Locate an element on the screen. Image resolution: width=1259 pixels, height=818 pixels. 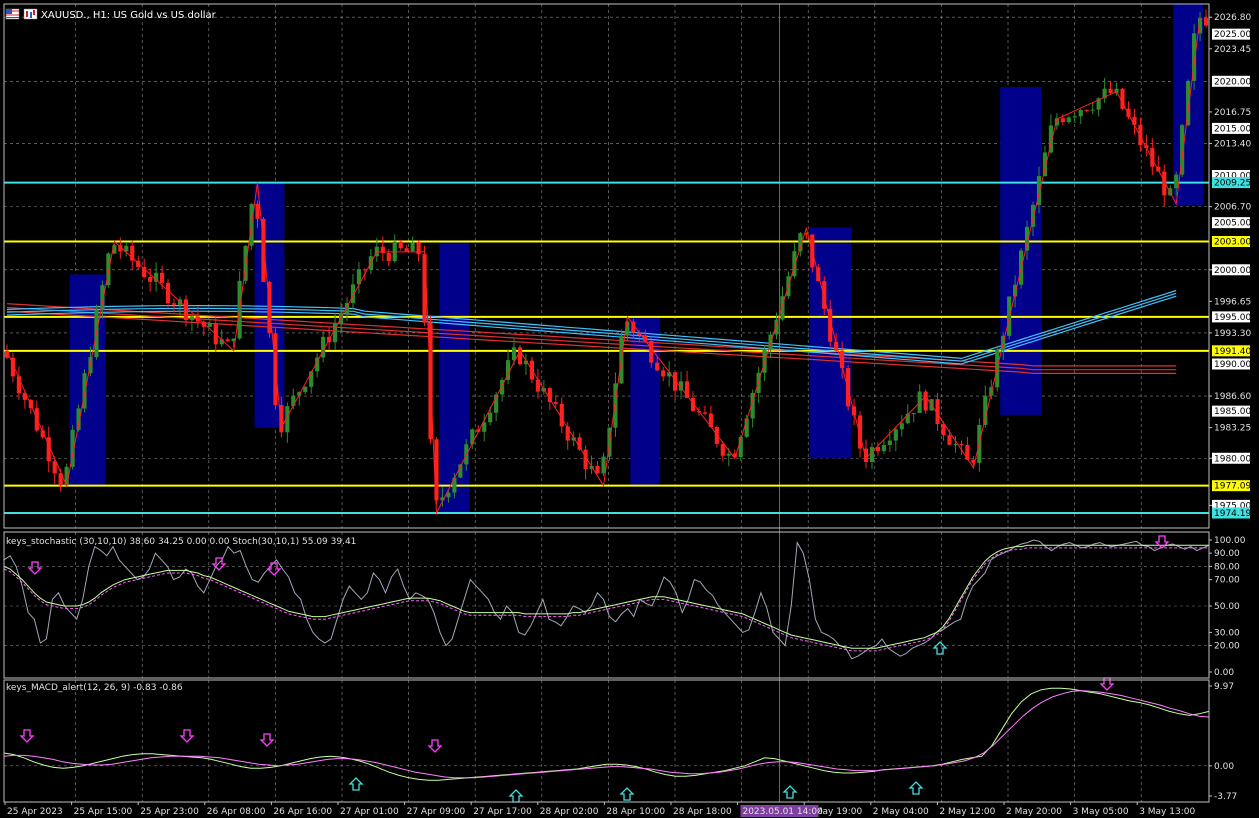
price-tag-label: 1995.00 is located at coordinates (1232, 318).